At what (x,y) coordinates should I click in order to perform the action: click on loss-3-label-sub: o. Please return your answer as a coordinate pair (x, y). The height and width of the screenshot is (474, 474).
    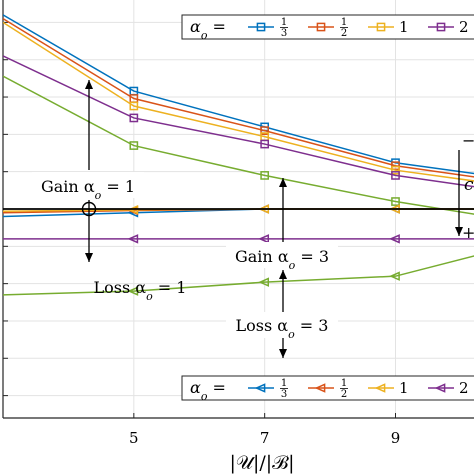
    Looking at the image, I should click on (291, 334).